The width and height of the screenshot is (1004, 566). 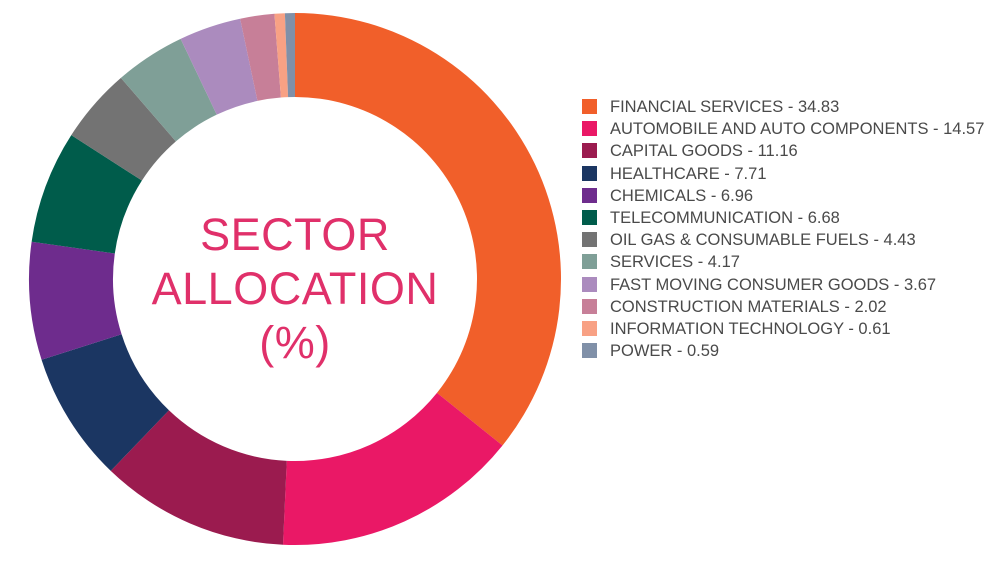 What do you see at coordinates (260, 57) in the screenshot?
I see `donut-slice-construction-materials` at bounding box center [260, 57].